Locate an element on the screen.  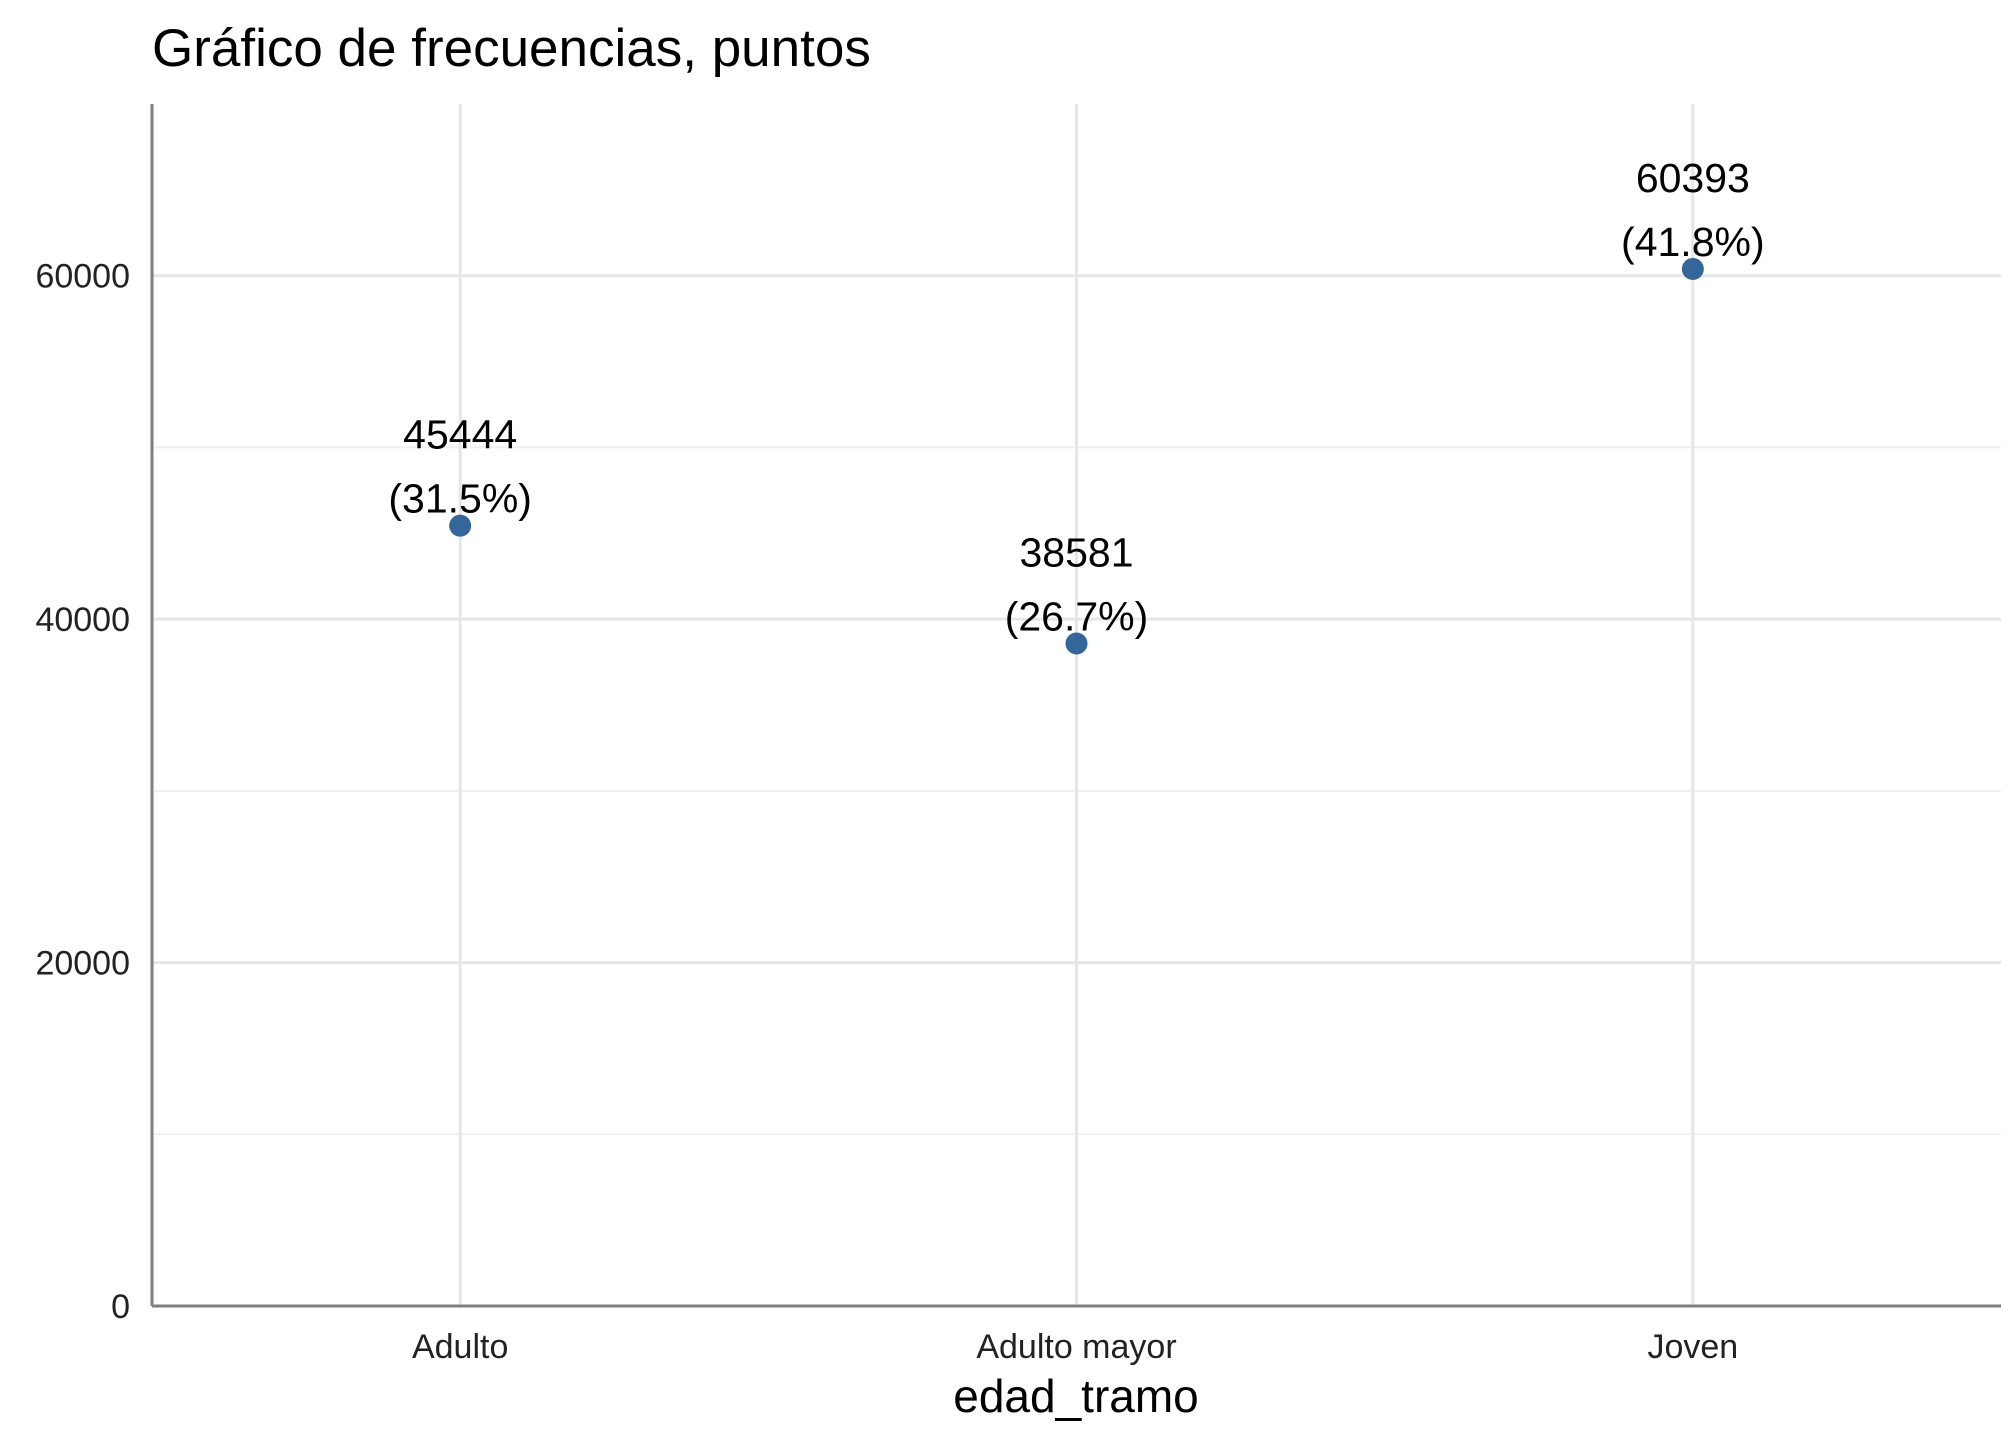
x-axis-title: edad_tramo is located at coordinates (1076, 1396).